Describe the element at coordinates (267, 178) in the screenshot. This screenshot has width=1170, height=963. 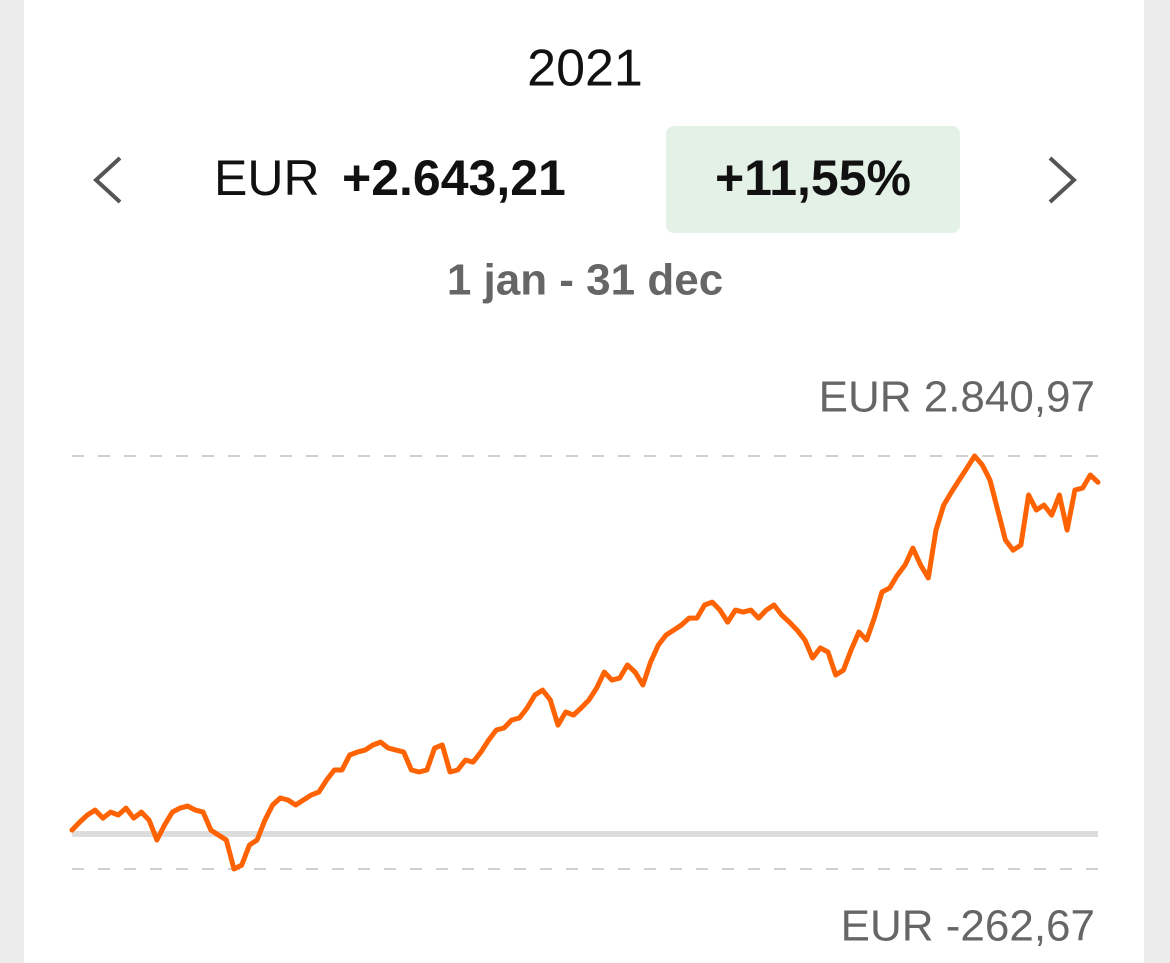
I see `currency: EUR` at that location.